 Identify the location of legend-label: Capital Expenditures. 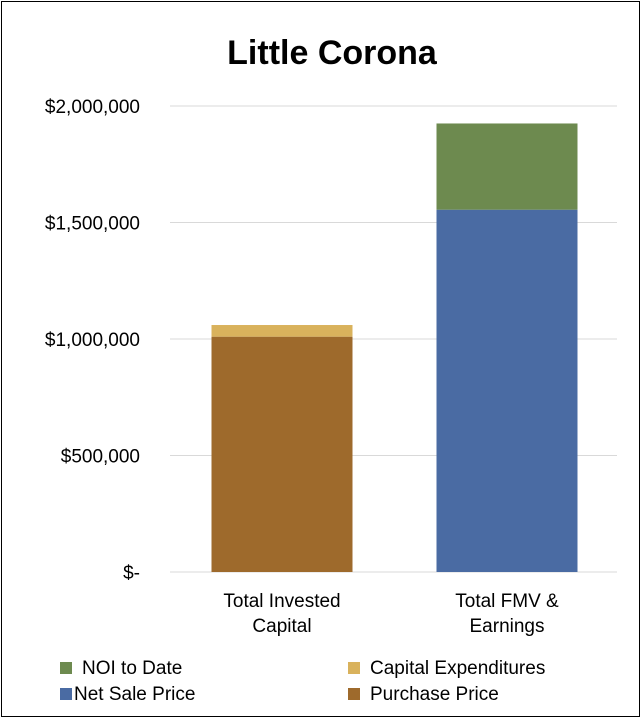
(457, 668).